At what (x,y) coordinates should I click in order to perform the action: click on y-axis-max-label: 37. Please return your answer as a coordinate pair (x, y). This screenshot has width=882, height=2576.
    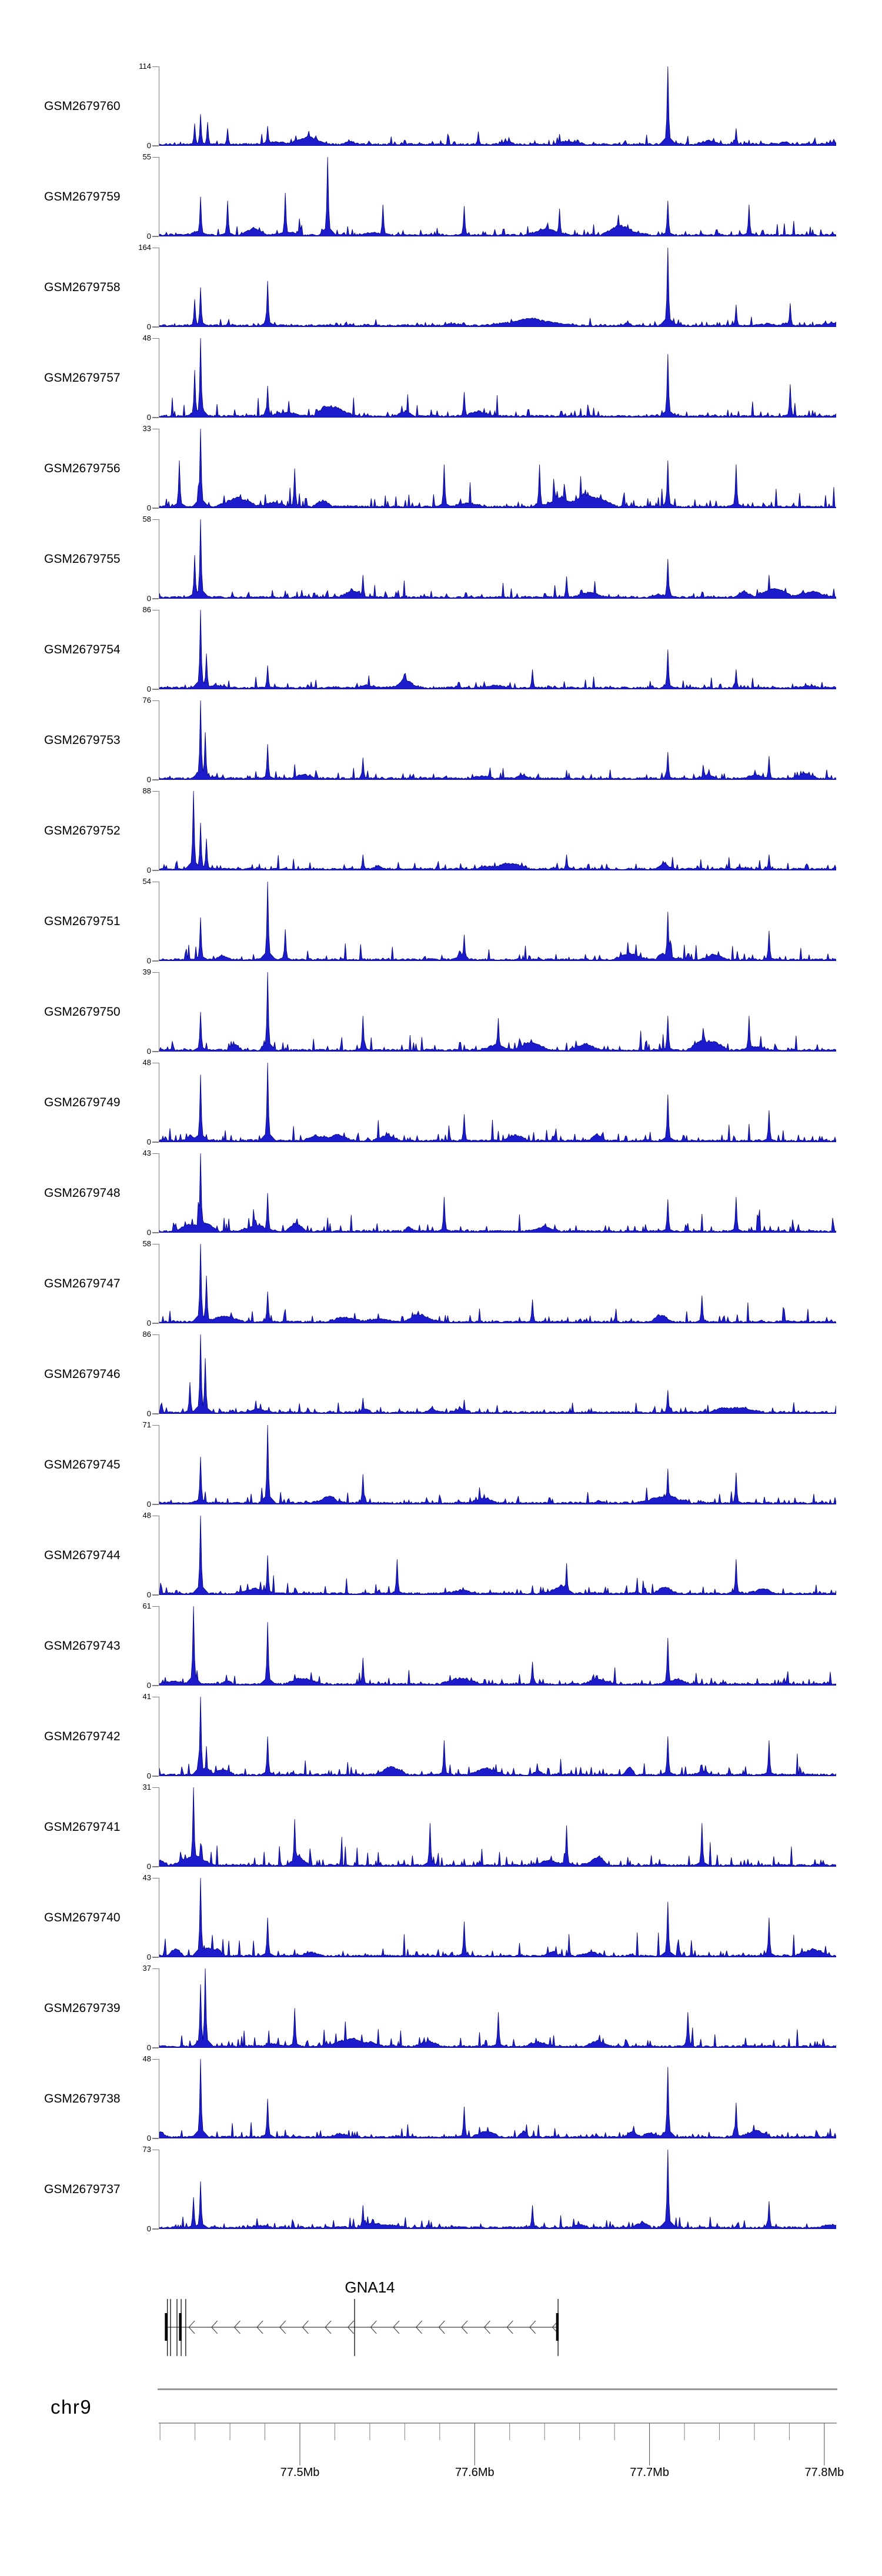
    Looking at the image, I should click on (146, 1968).